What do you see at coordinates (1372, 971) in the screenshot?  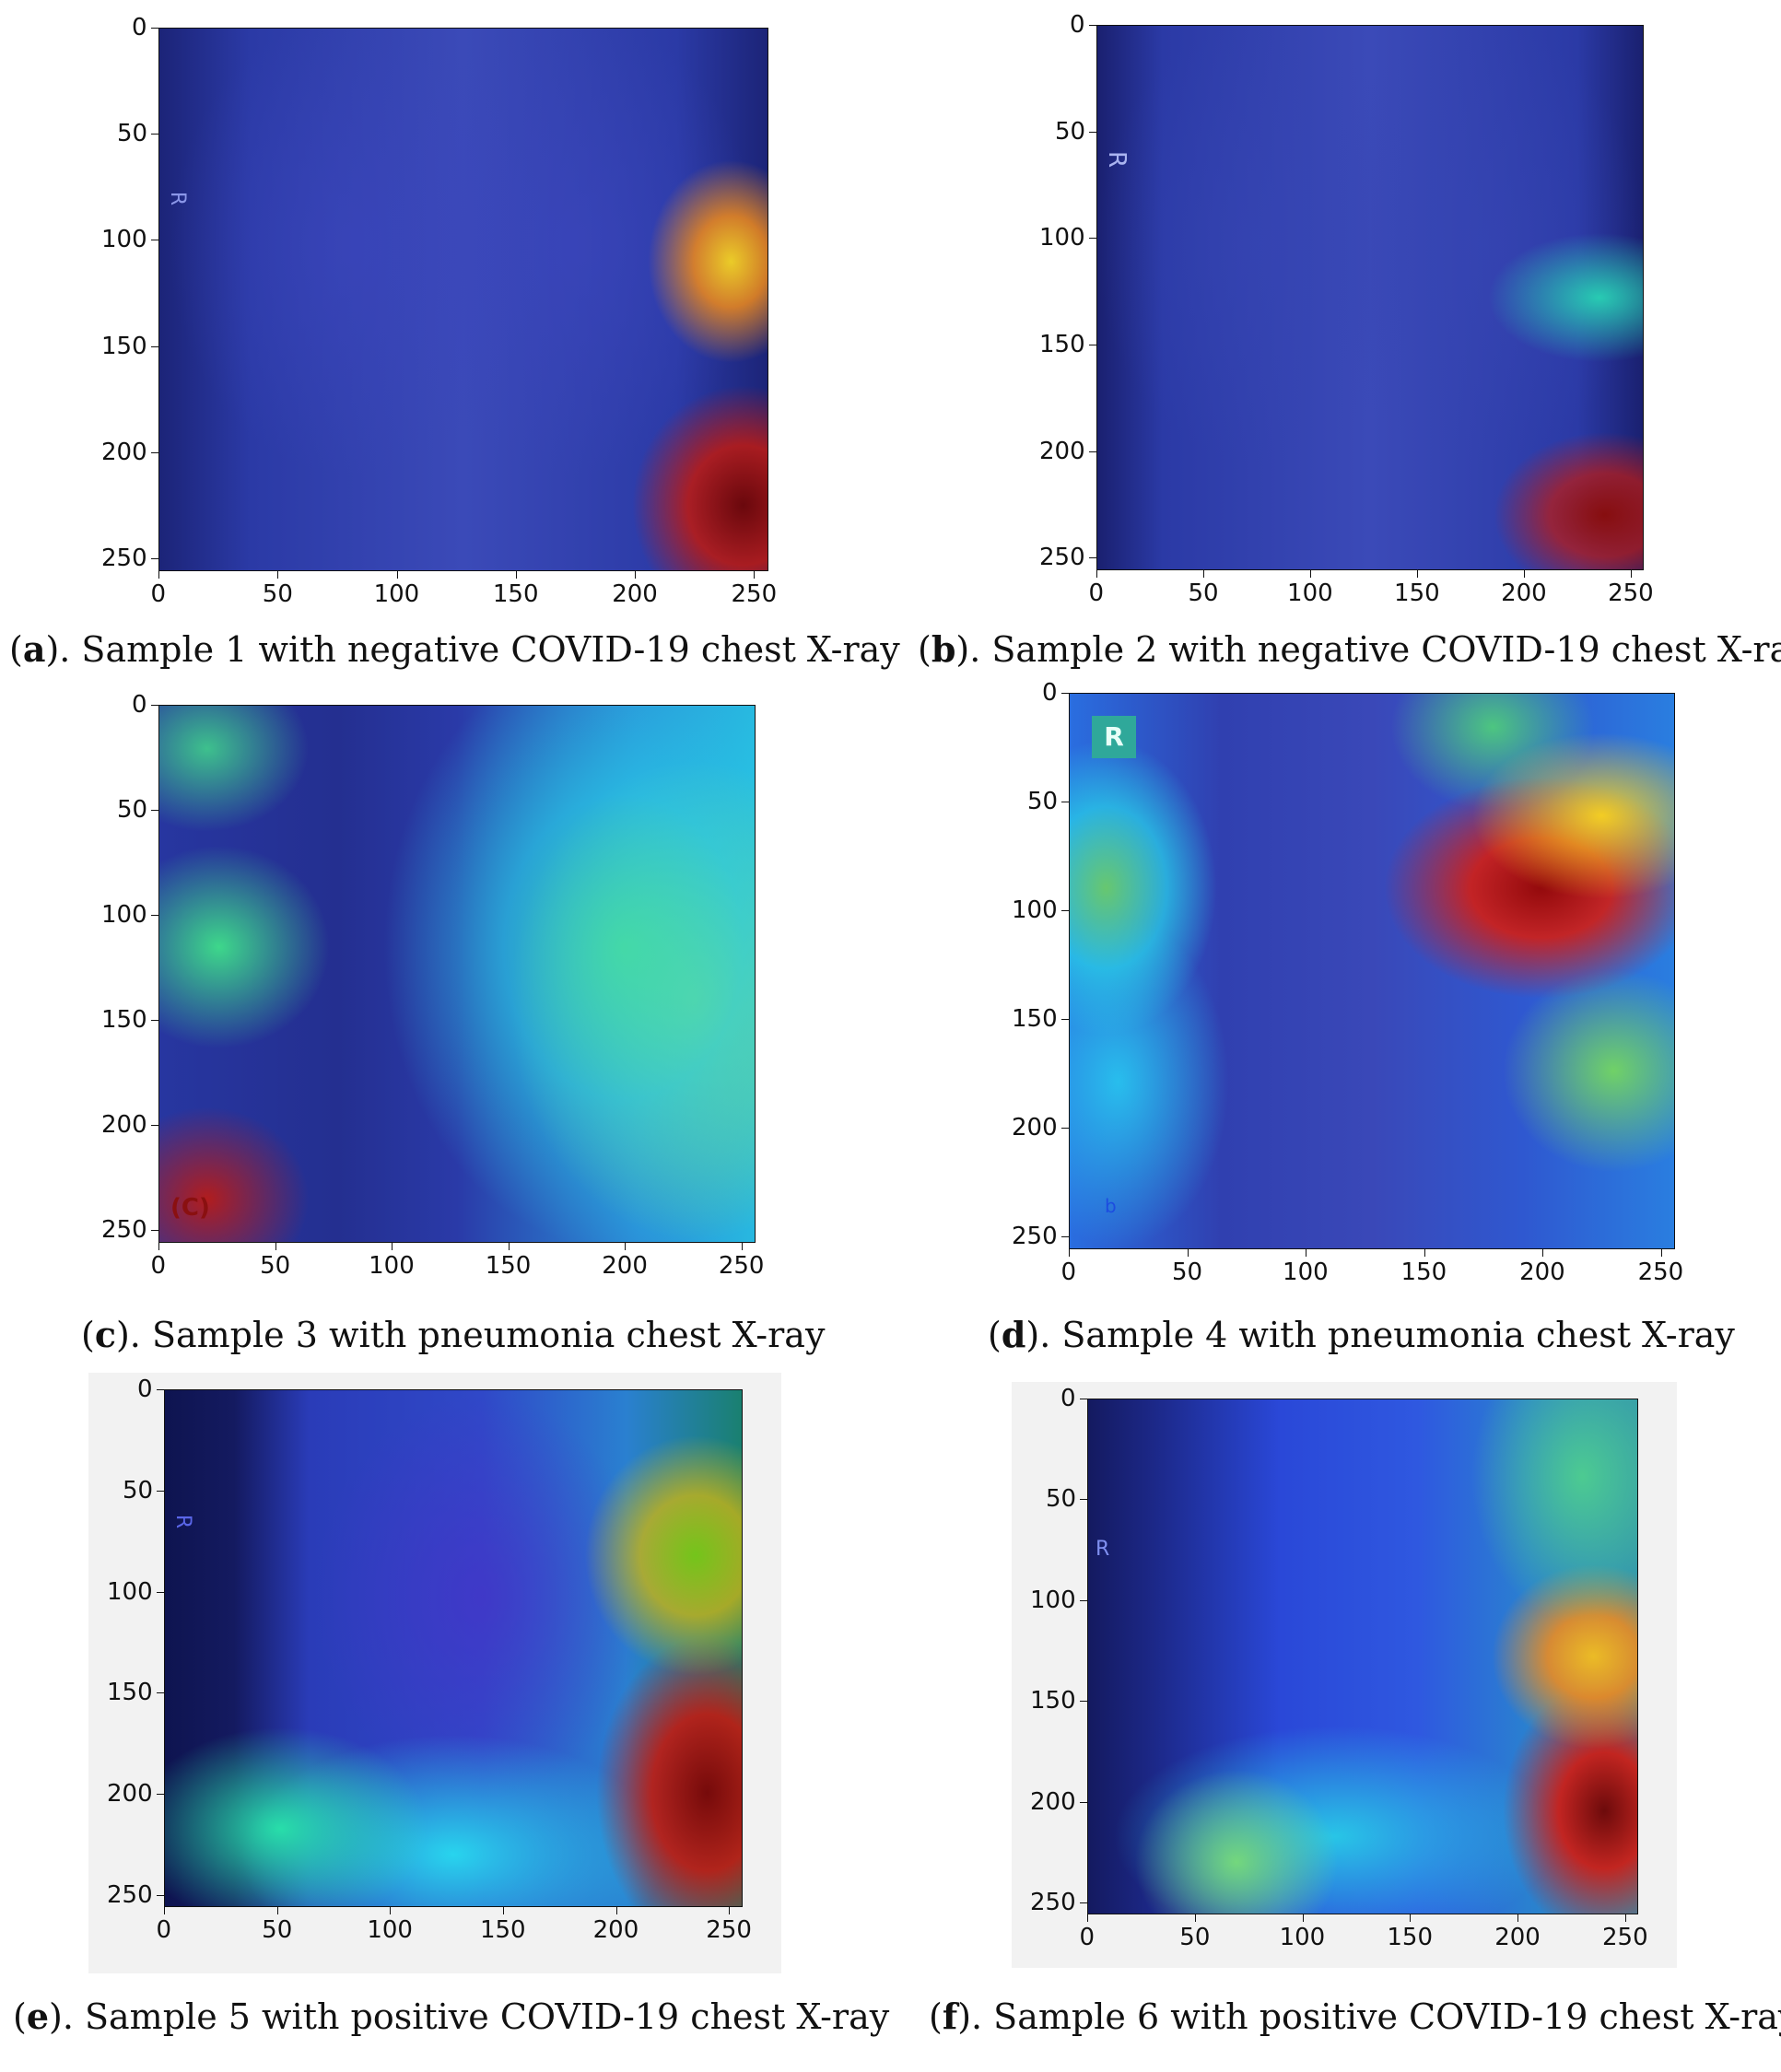 I see `heatmap-d: R b` at bounding box center [1372, 971].